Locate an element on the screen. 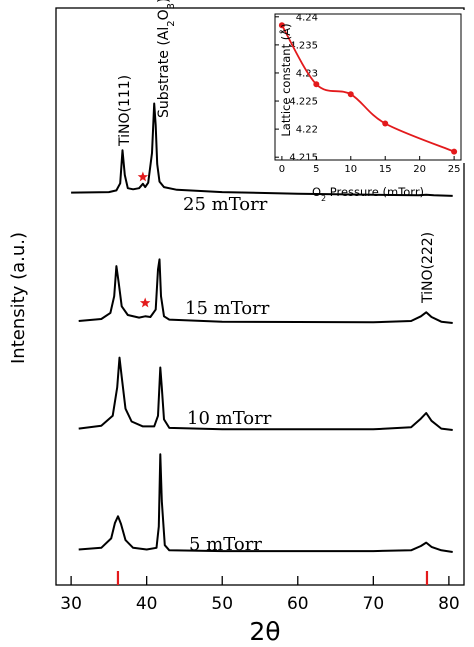  x-tick-label: 30 is located at coordinates (71, 604).